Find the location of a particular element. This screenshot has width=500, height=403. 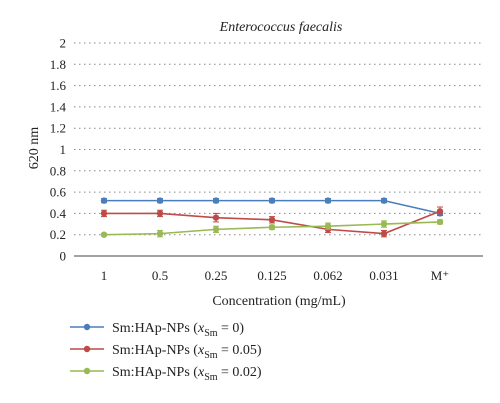

legend-item-2: Sm:HAp-NPs (xSm = 0.02) is located at coordinates (166, 374).